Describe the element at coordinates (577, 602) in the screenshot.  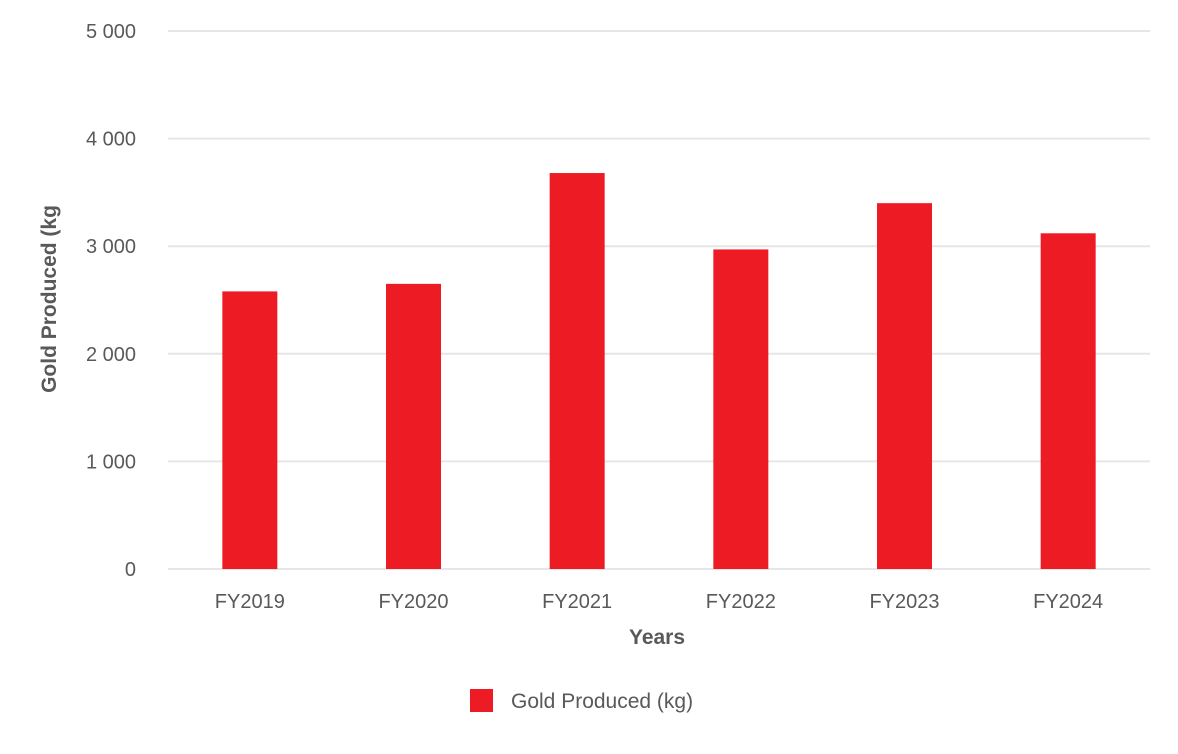
I see `x-tick-label: FY2021` at that location.